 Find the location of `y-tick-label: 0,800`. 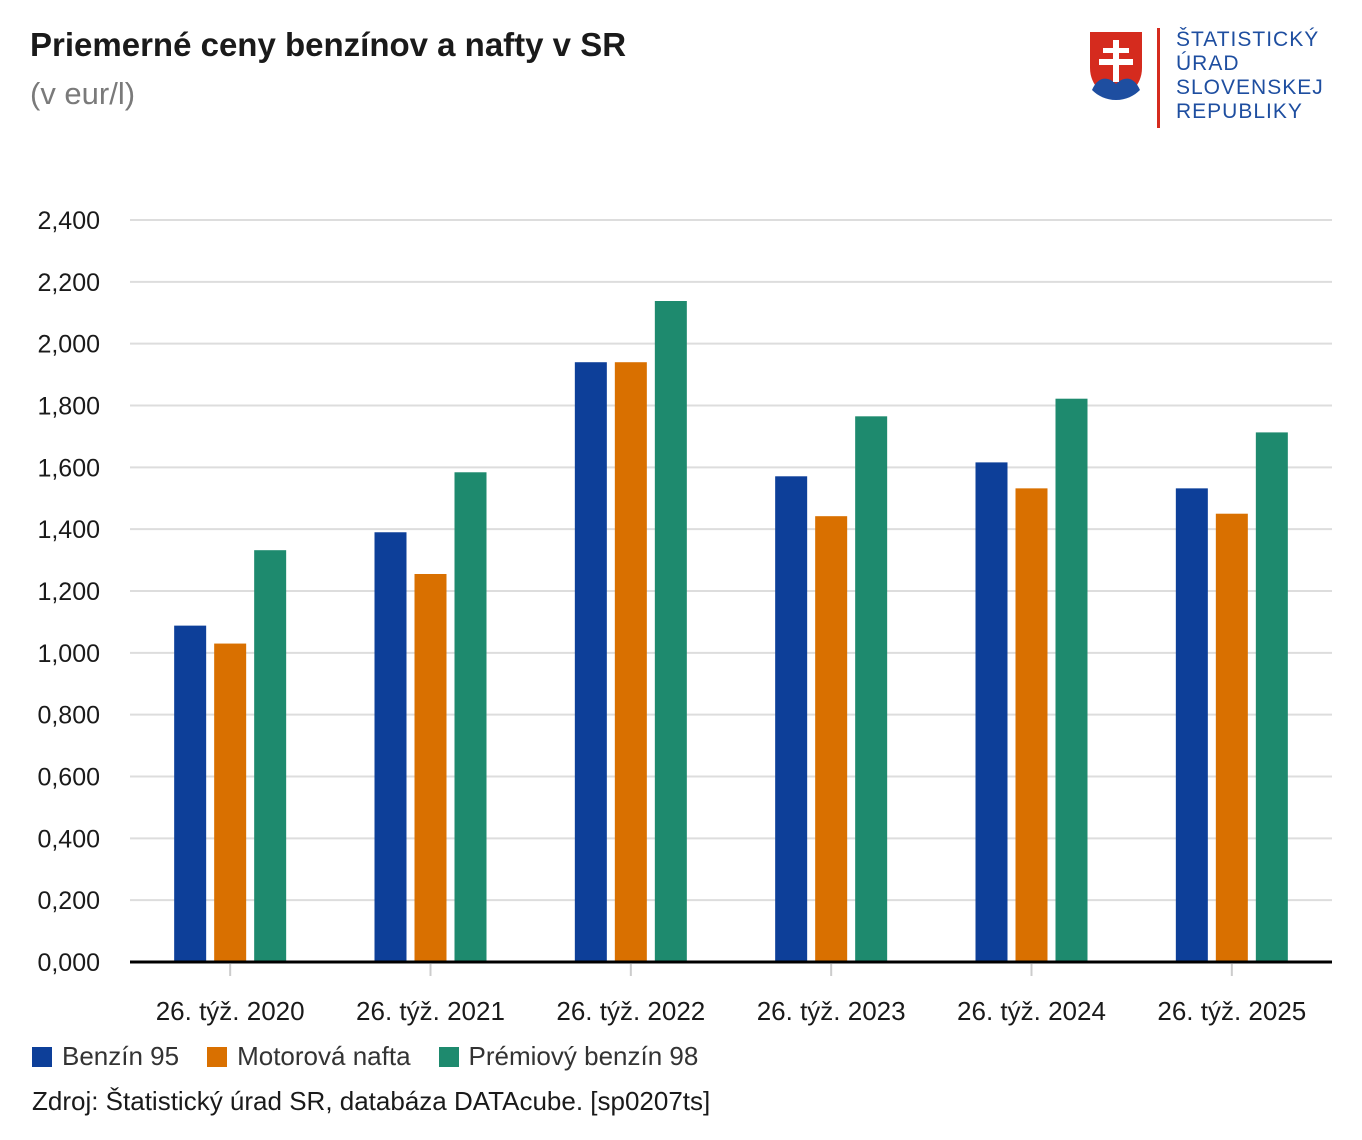

y-tick-label: 0,800 is located at coordinates (68, 716).